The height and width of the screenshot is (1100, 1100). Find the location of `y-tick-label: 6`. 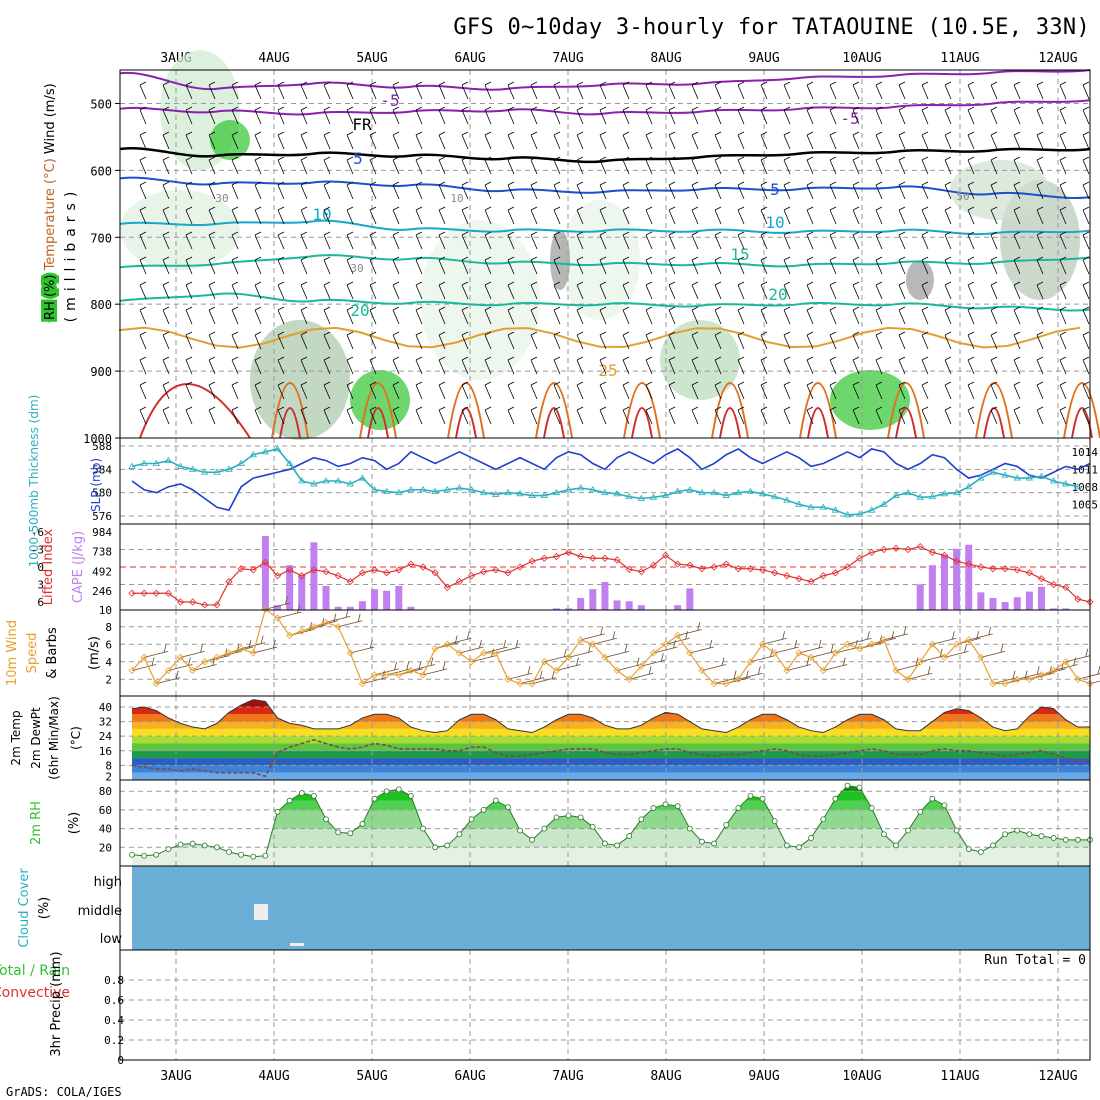

y-tick-label: 6 is located at coordinates (40, 602).